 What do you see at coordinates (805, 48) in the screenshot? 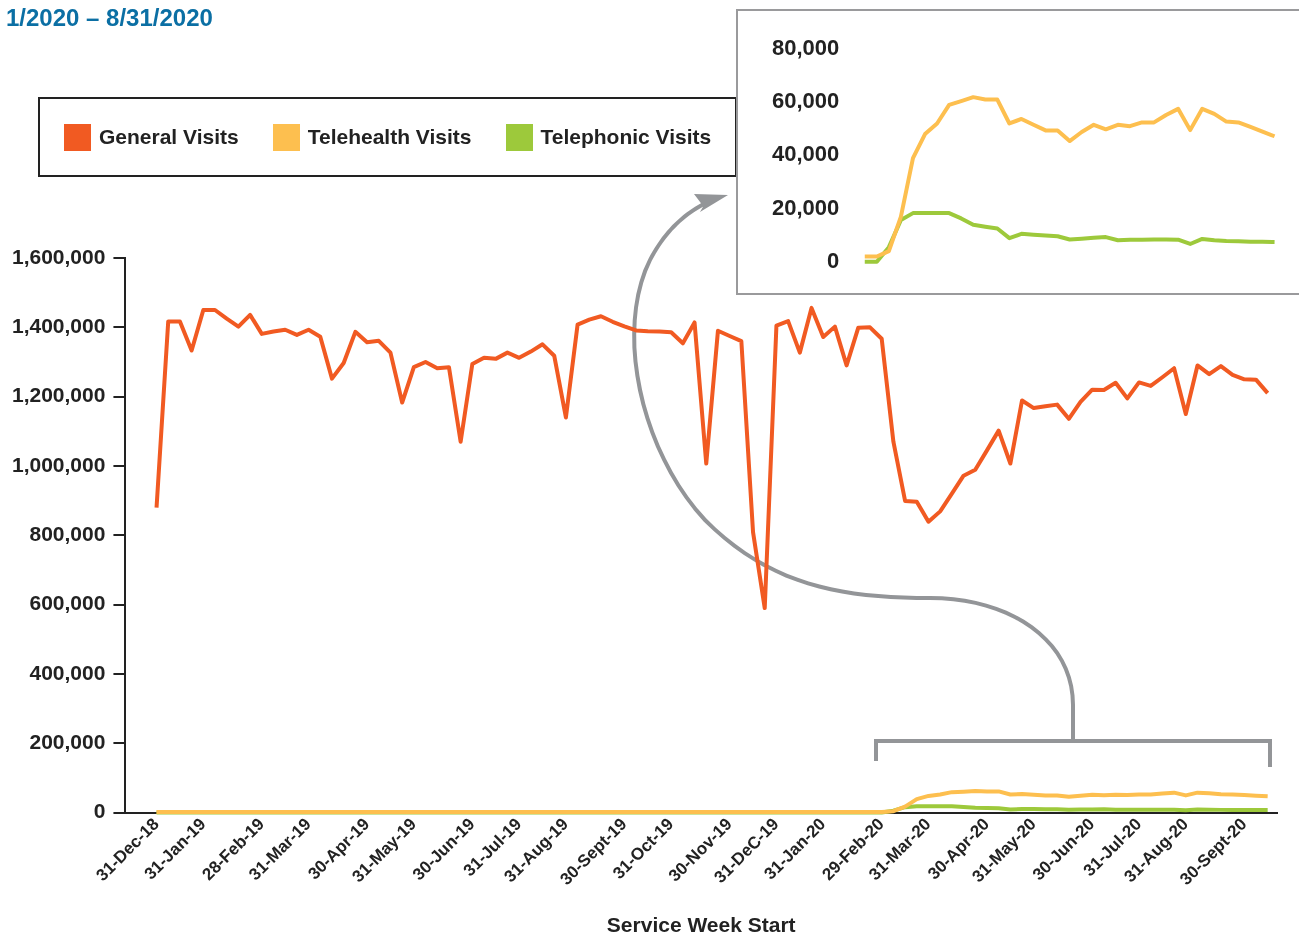
I see `y-tick-label: 80,000` at bounding box center [805, 48].